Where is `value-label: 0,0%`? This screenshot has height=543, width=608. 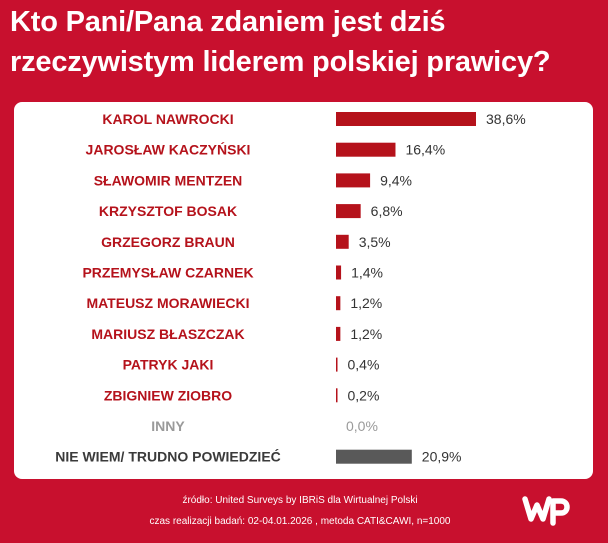 value-label: 0,0% is located at coordinates (362, 426).